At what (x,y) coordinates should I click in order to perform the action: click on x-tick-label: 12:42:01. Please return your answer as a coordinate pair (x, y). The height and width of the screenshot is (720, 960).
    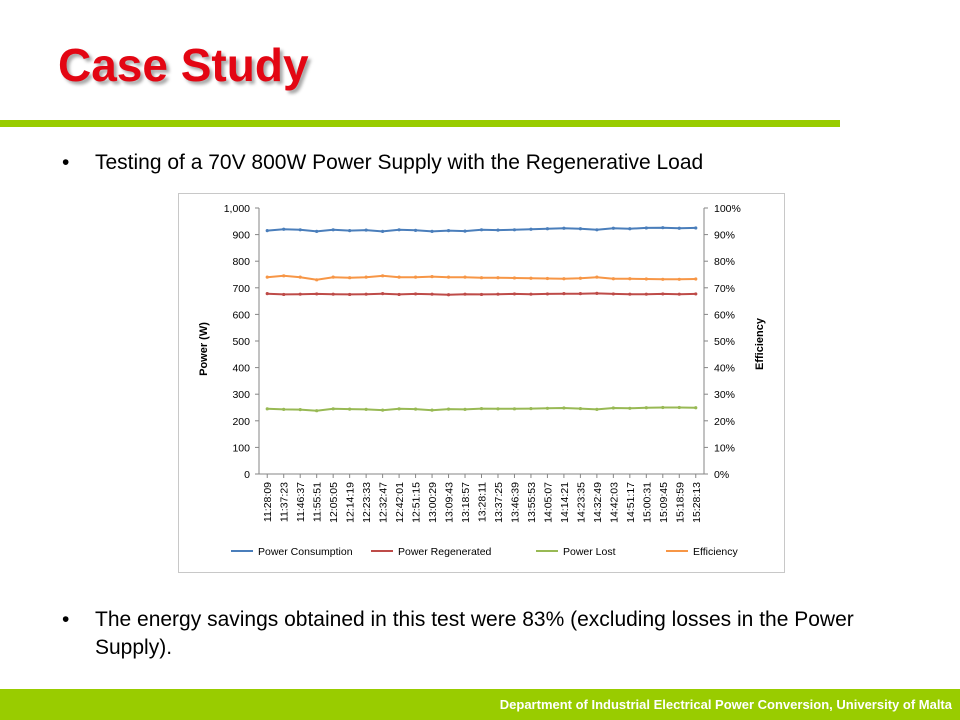
    Looking at the image, I should click on (400, 502).